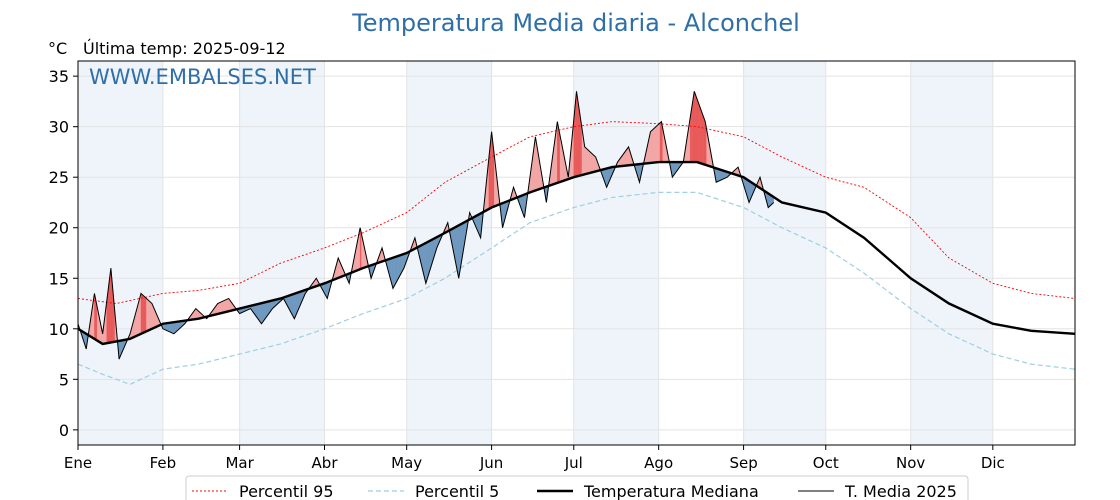 The image size is (1120, 500). Describe the element at coordinates (491, 463) in the screenshot. I see `month-label: Jun` at that location.